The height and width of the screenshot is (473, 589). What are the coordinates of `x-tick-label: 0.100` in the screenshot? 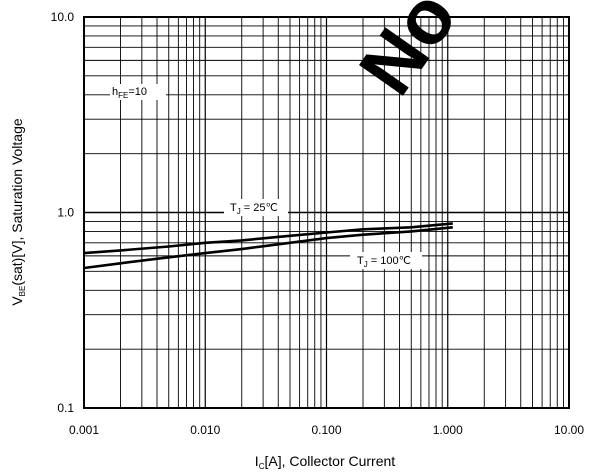 It's located at (326, 430).